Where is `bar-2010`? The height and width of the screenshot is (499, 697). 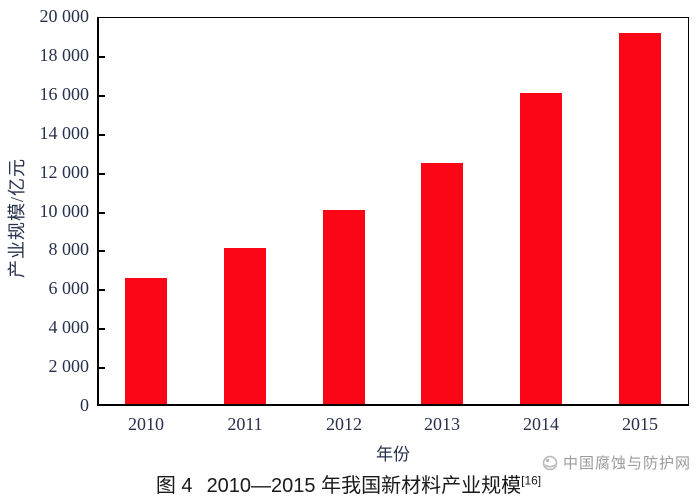
bar-2010 is located at coordinates (146, 341).